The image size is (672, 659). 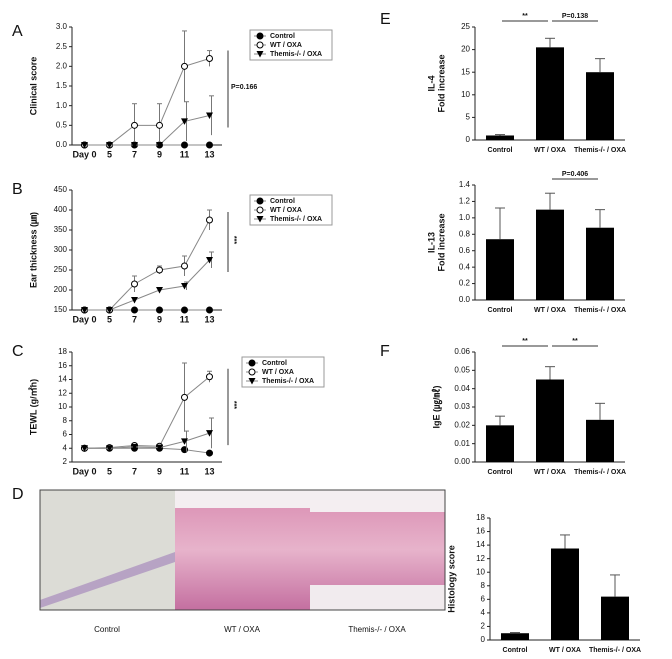 I want to click on x-tick-label: 7, so click(x=134, y=319).